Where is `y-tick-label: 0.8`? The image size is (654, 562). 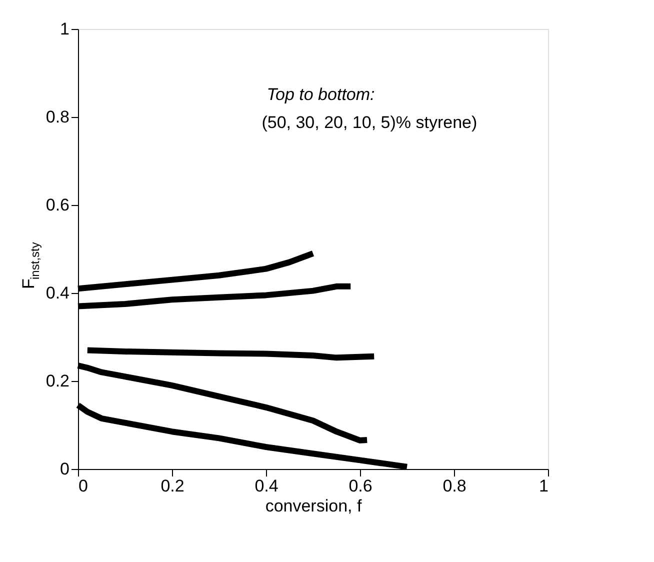 y-tick-label: 0.8 is located at coordinates (58, 117).